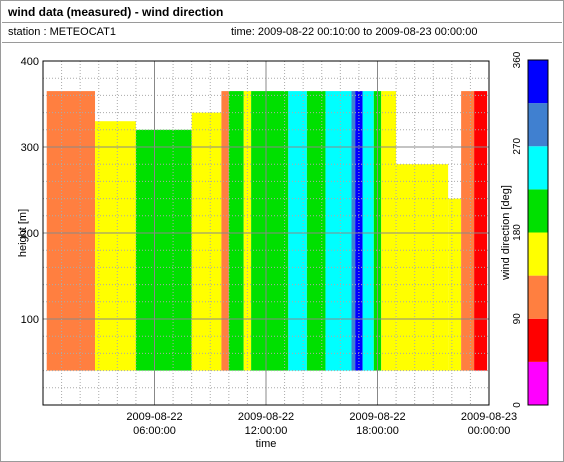 The height and width of the screenshot is (462, 564). Describe the element at coordinates (517, 145) in the screenshot. I see `colorbar-tick-label: 270` at that location.